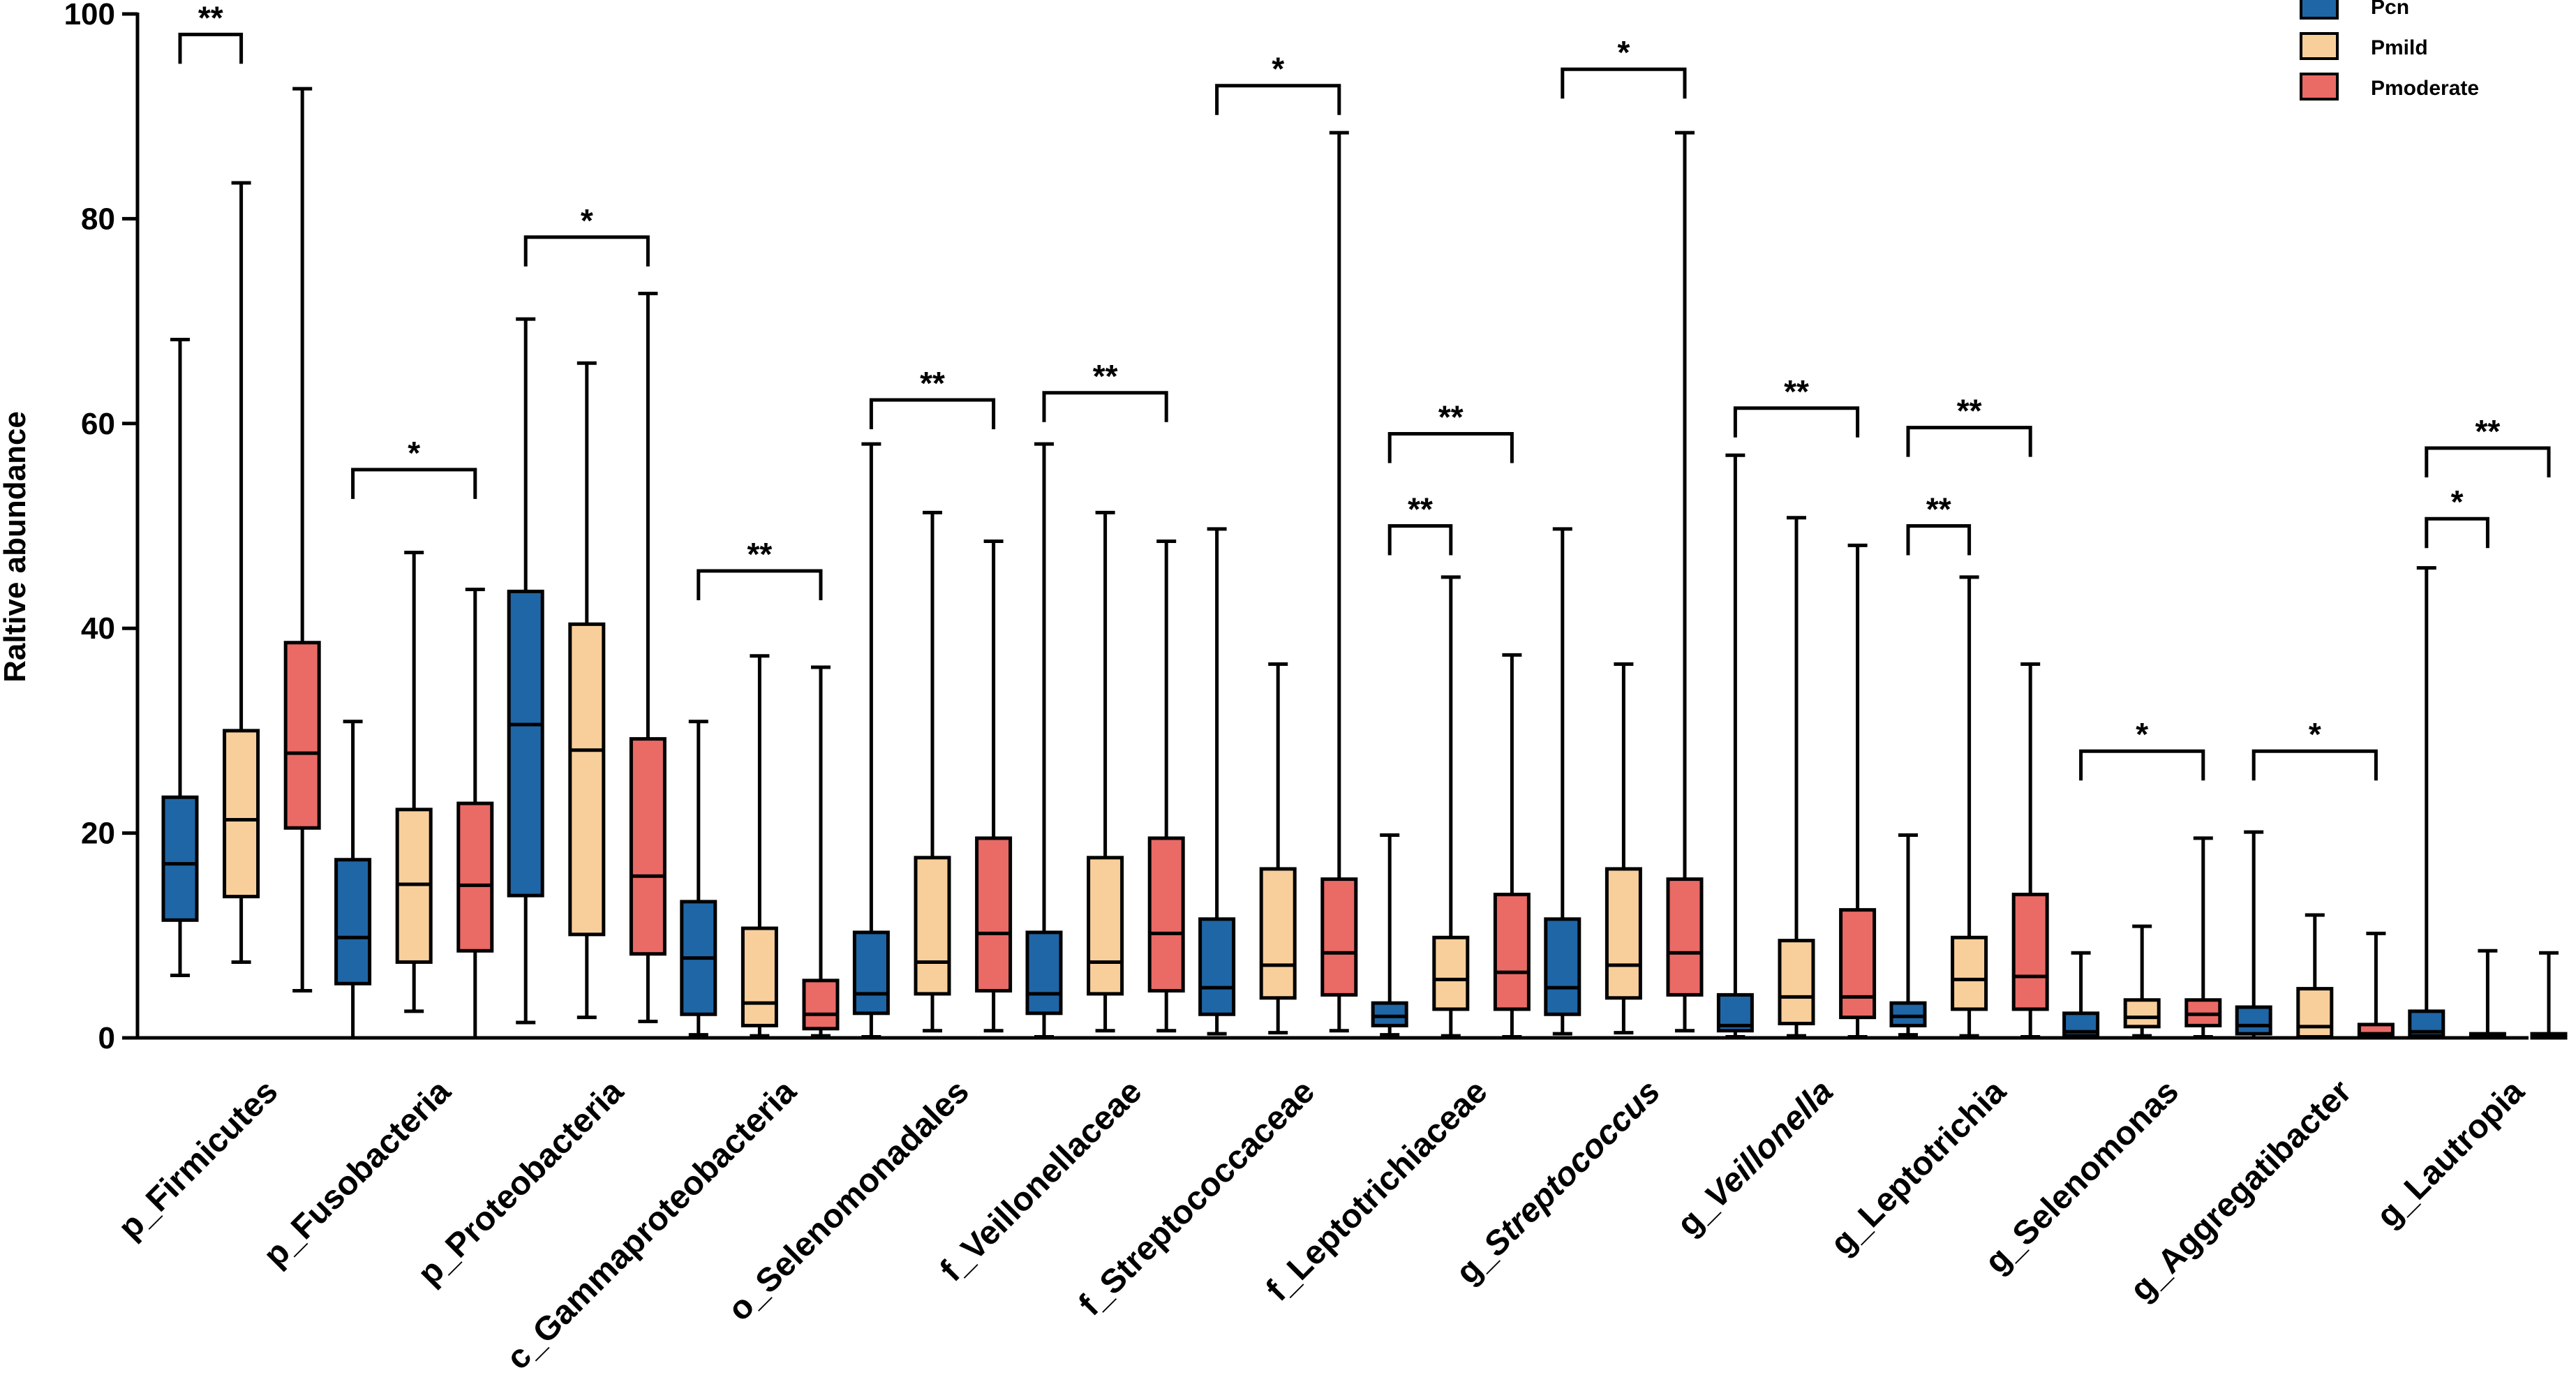  I want to click on y-tick-label: 100, so click(90, 15).